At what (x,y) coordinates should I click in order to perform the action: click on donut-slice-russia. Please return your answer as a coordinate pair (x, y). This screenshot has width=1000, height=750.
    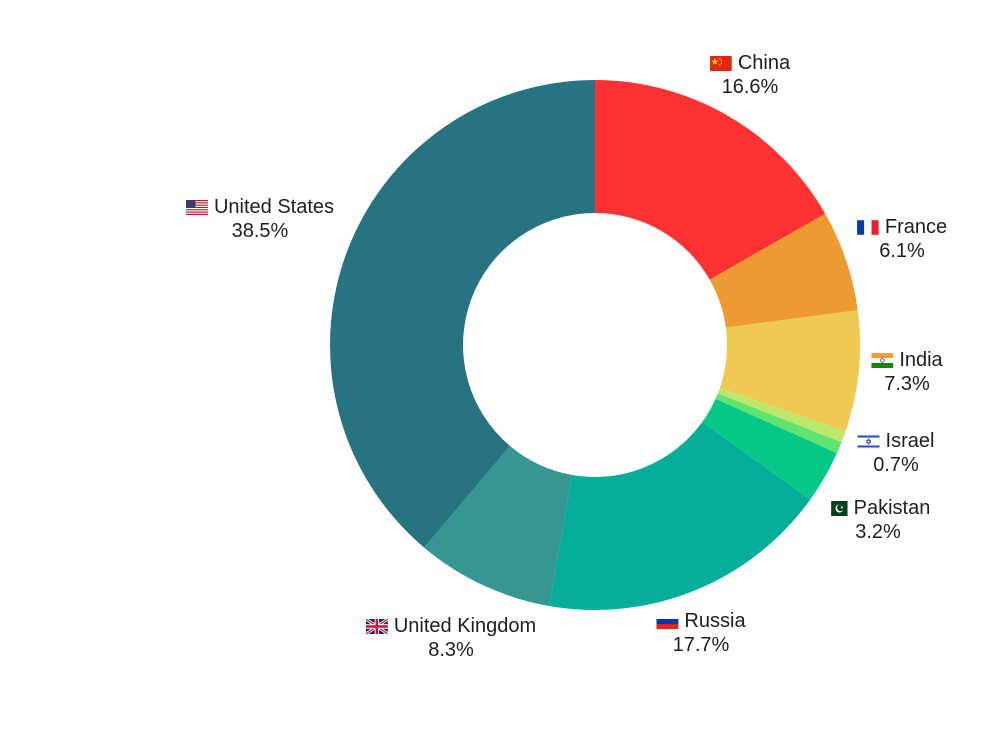
    Looking at the image, I should click on (680, 516).